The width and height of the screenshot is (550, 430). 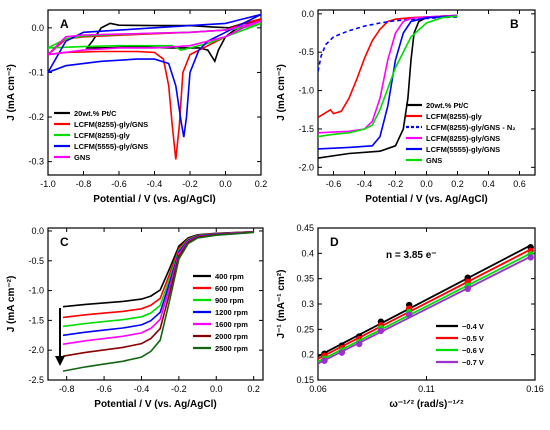 I want to click on y-tick-label: 0.2, so click(x=307, y=355).